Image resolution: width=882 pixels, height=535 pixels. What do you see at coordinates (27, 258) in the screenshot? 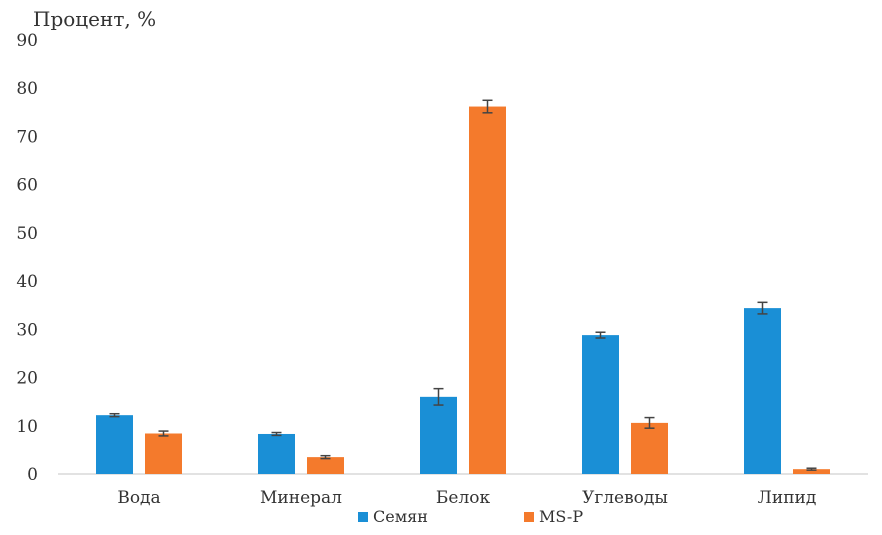
I see `y-tick-labels: 0 10 20 30 40 50 60 70 80 90` at bounding box center [27, 258].